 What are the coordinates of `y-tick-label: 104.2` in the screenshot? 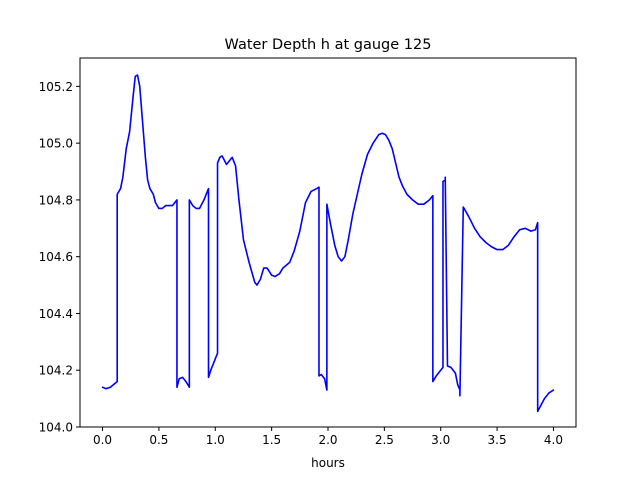 It's located at (56, 371).